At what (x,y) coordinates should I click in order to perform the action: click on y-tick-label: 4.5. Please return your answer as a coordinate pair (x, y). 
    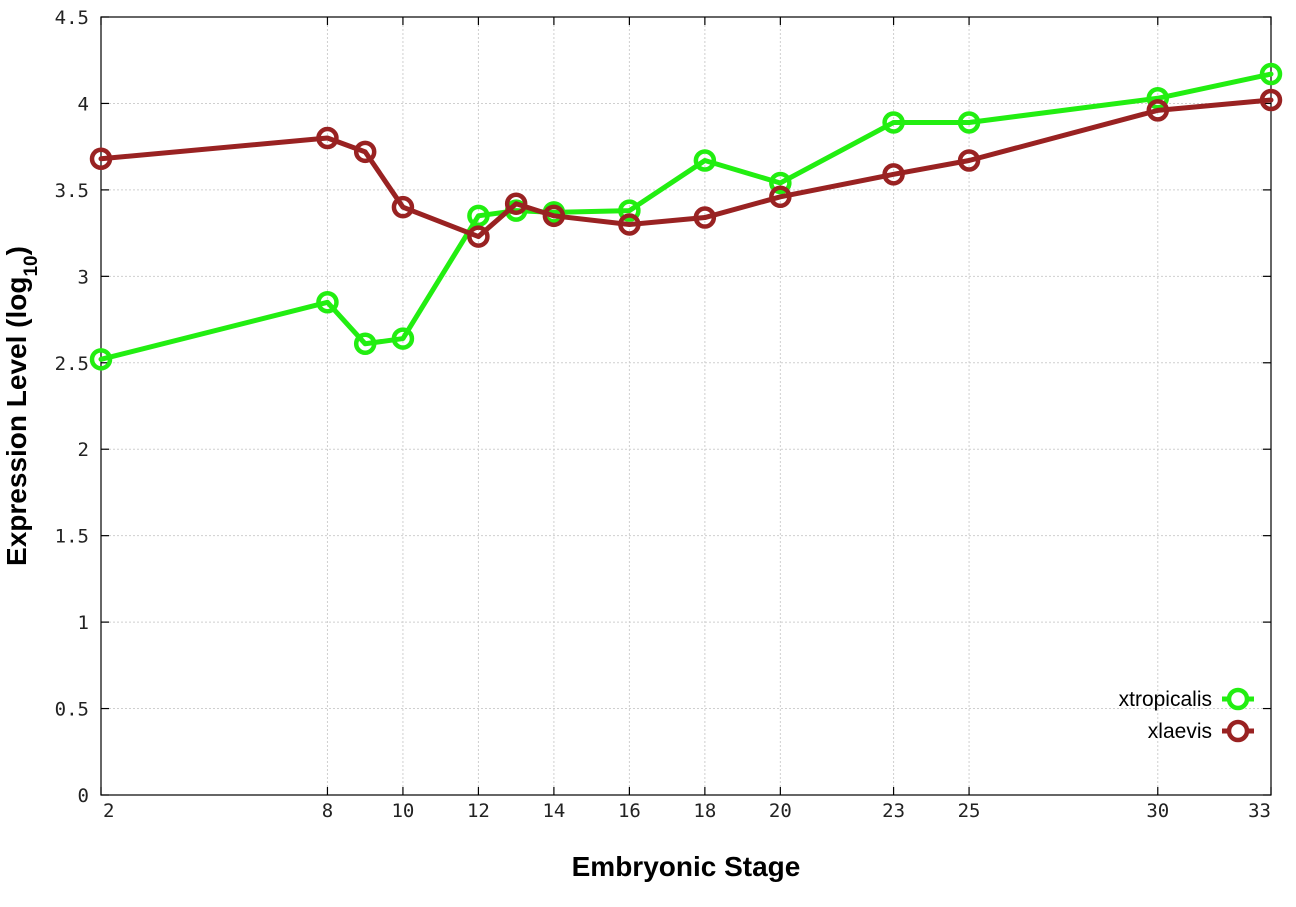
    Looking at the image, I should click on (72, 18).